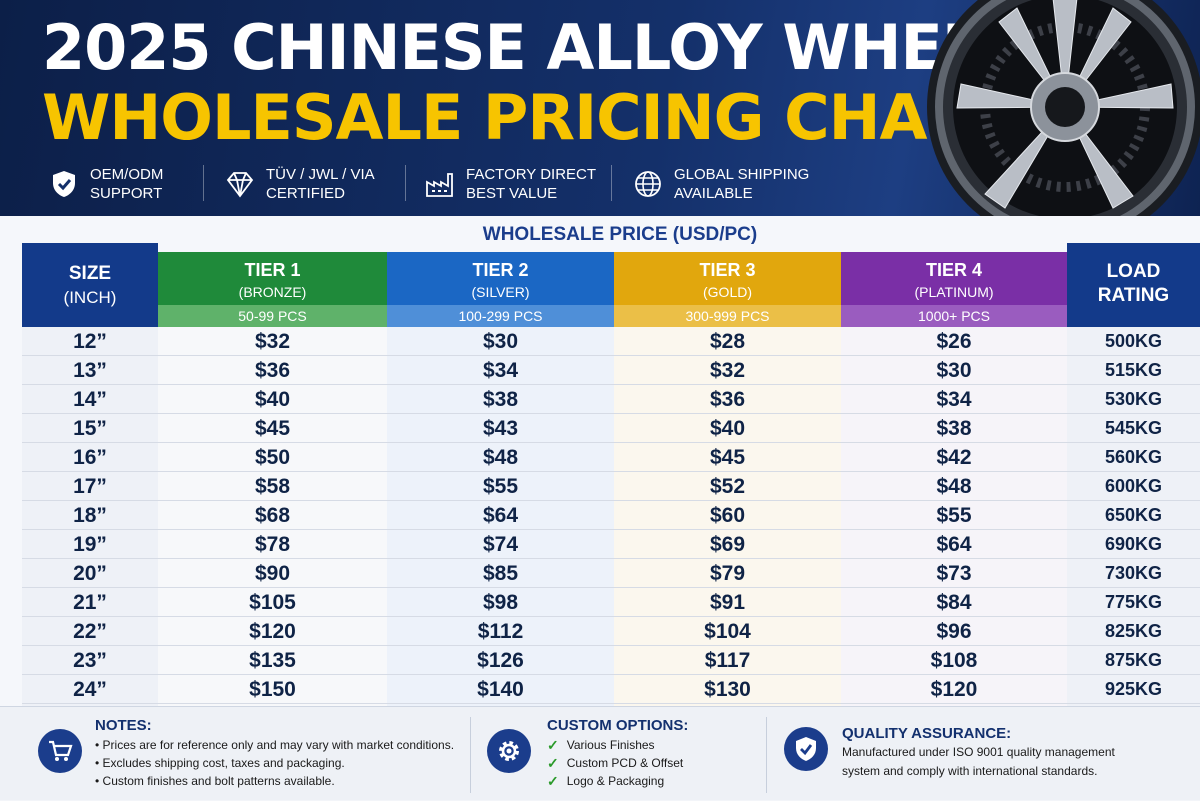 Image resolution: width=1200 pixels, height=801 pixels. What do you see at coordinates (500, 573) in the screenshot?
I see `tier2-price: $85` at bounding box center [500, 573].